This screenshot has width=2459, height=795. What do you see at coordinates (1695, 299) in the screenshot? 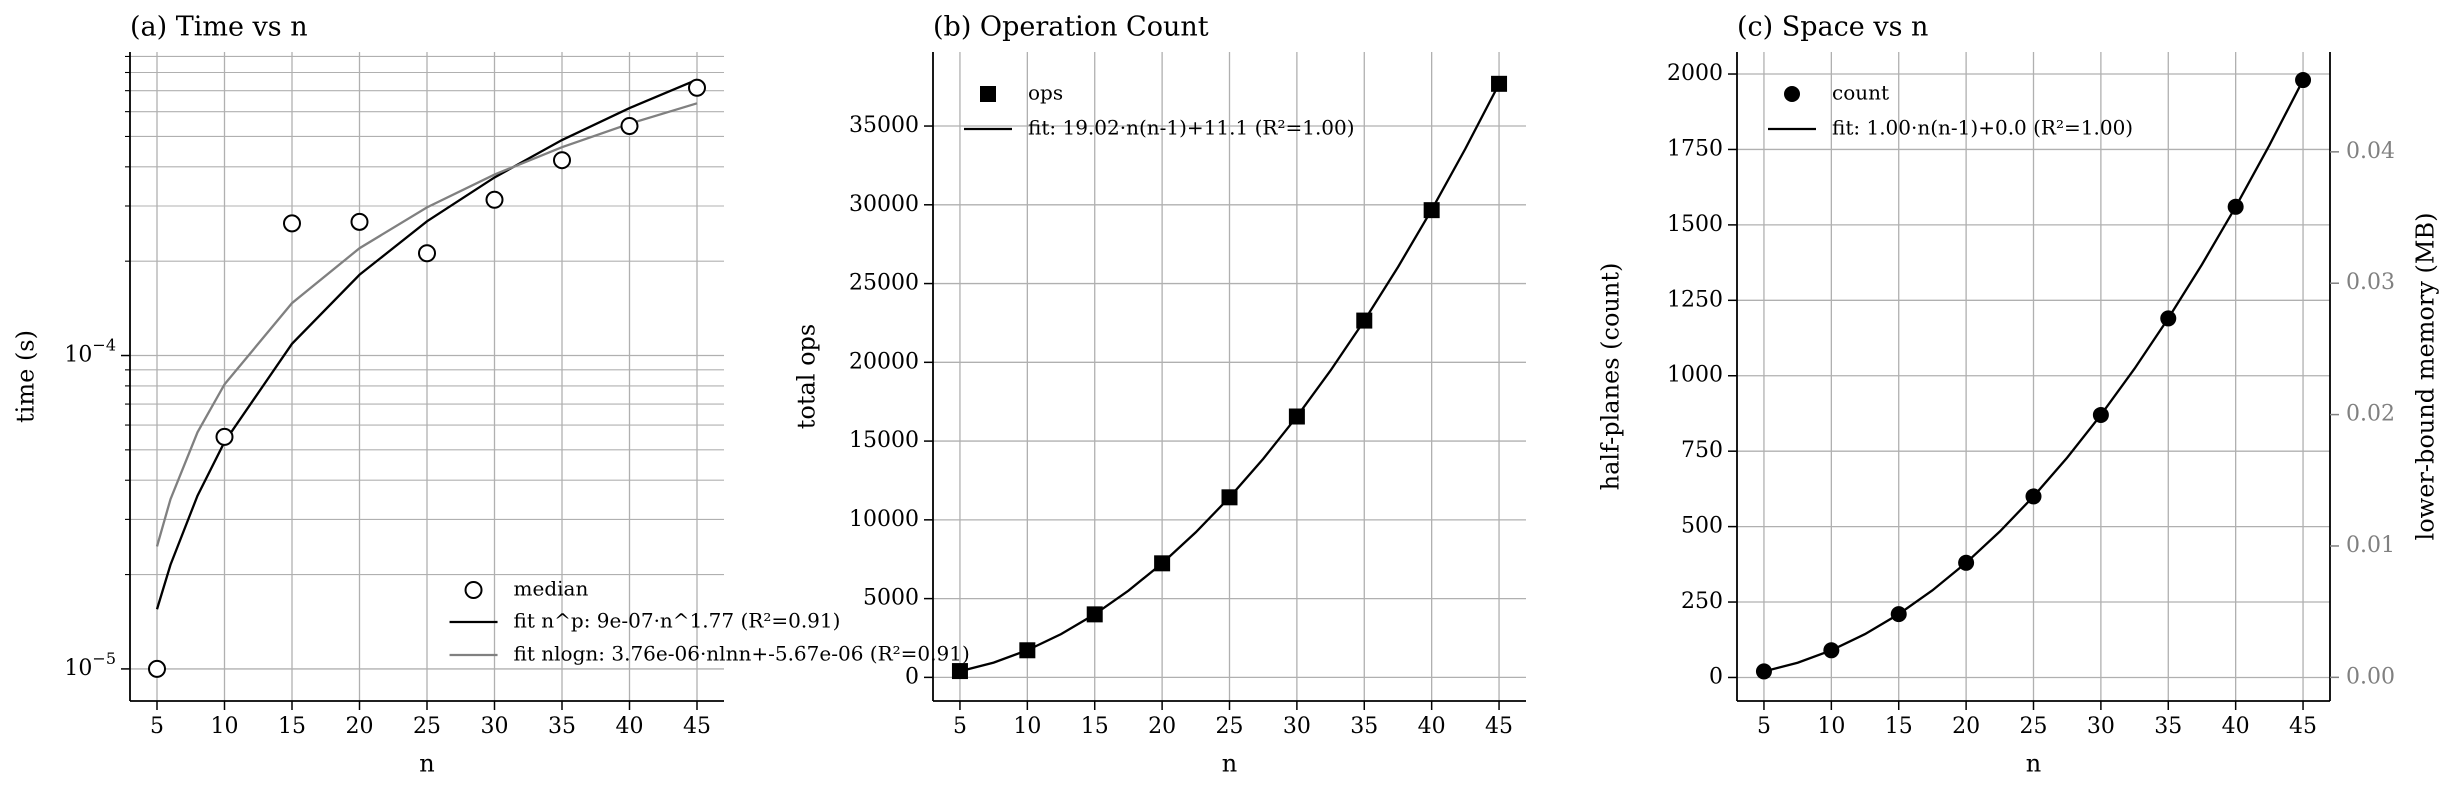
I see `y-tick-label: 1250` at bounding box center [1695, 299].